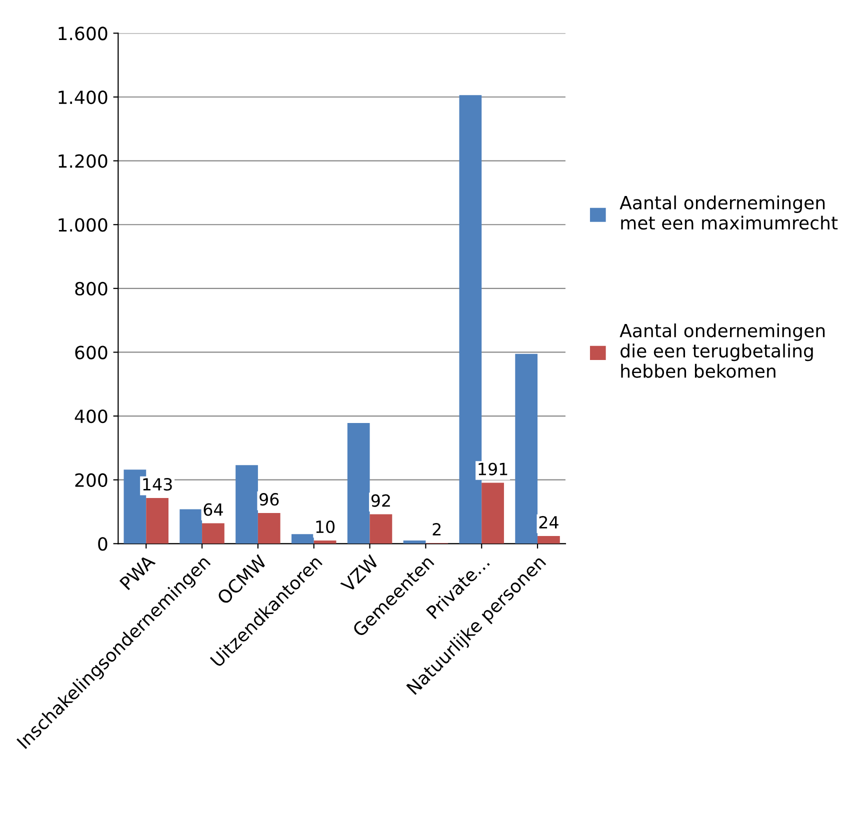 The height and width of the screenshot is (830, 844). I want to click on y-tick-label: 1.600, so click(83, 33).